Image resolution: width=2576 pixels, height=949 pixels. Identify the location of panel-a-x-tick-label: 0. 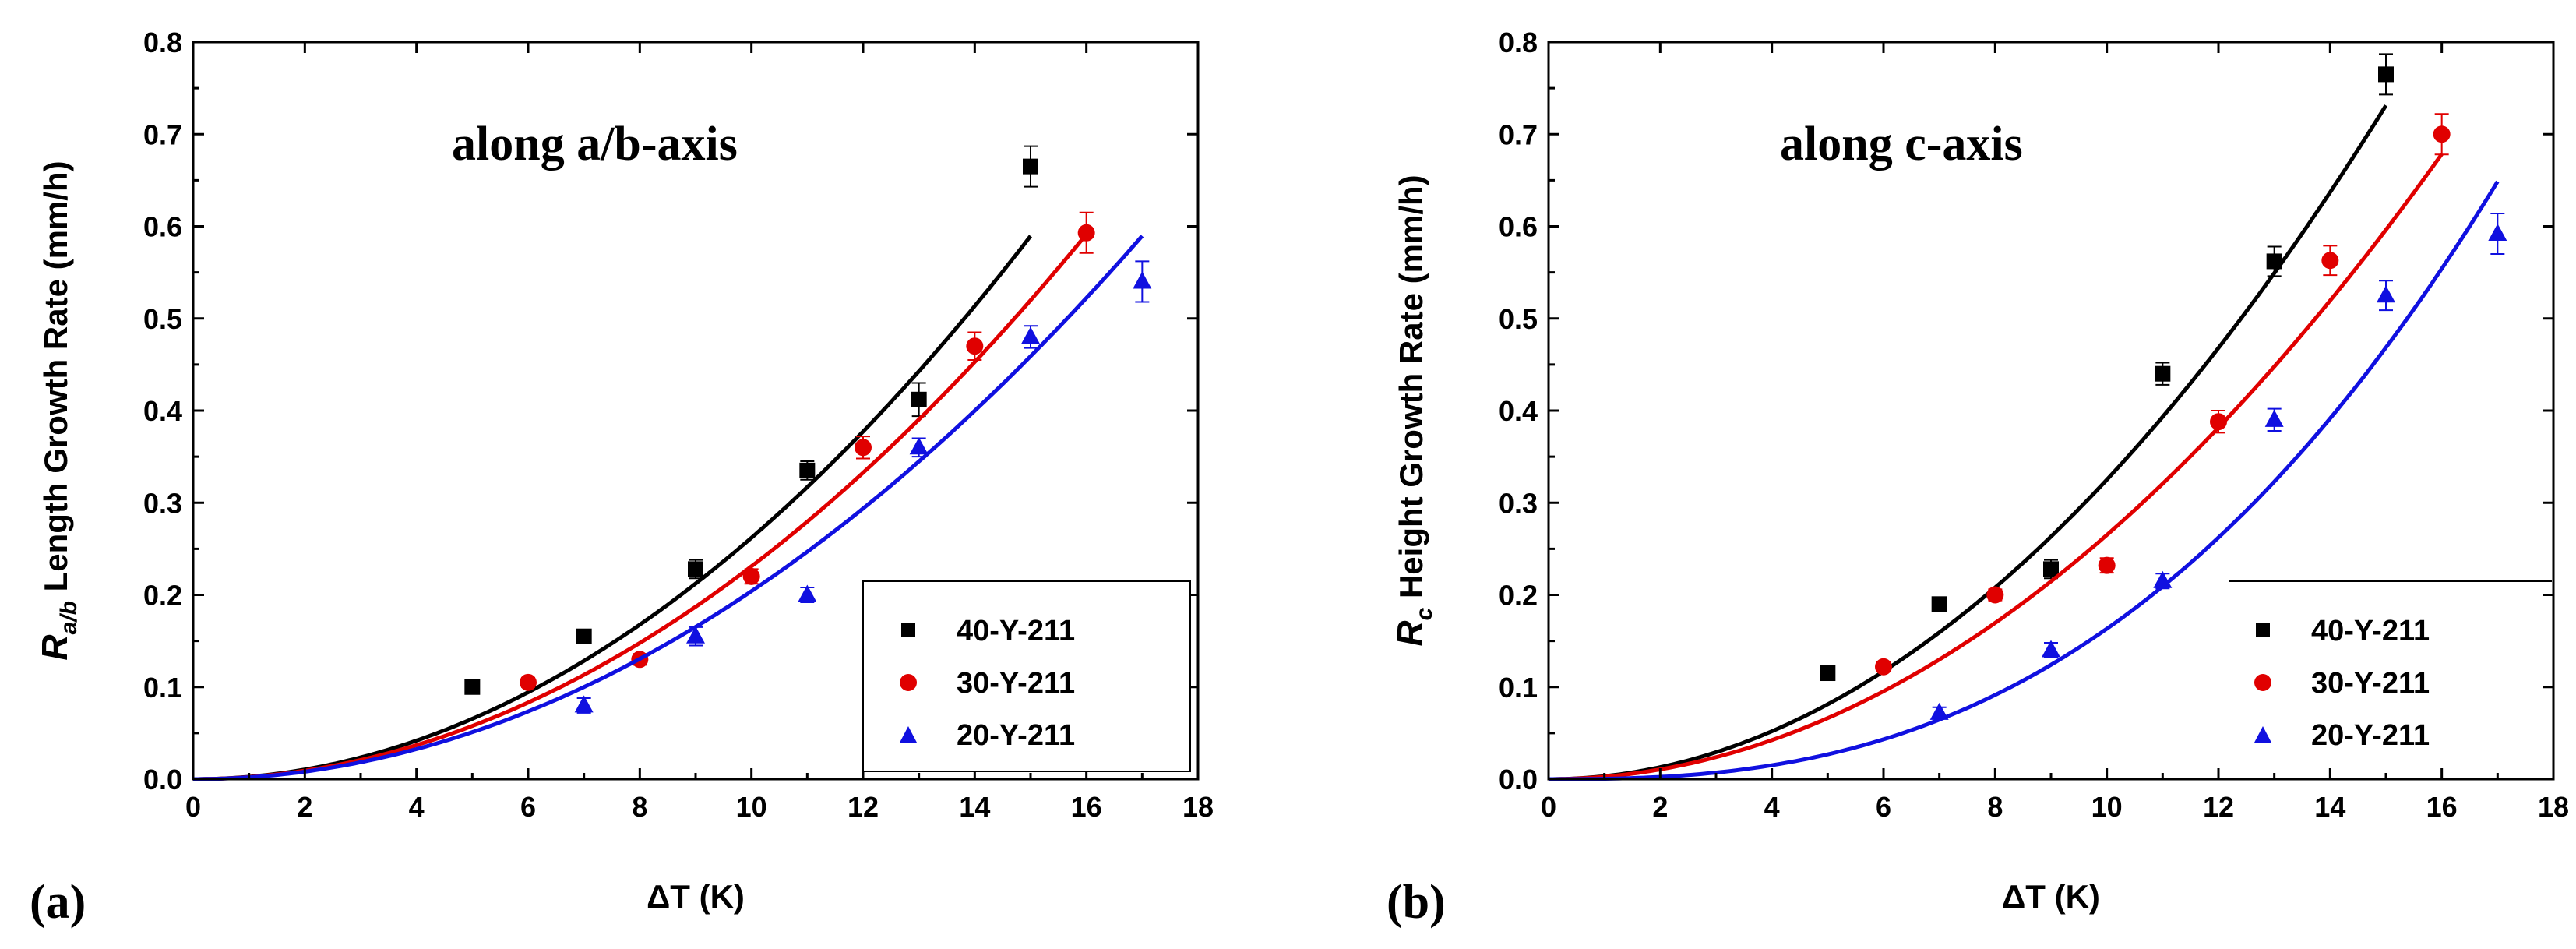
(193, 807).